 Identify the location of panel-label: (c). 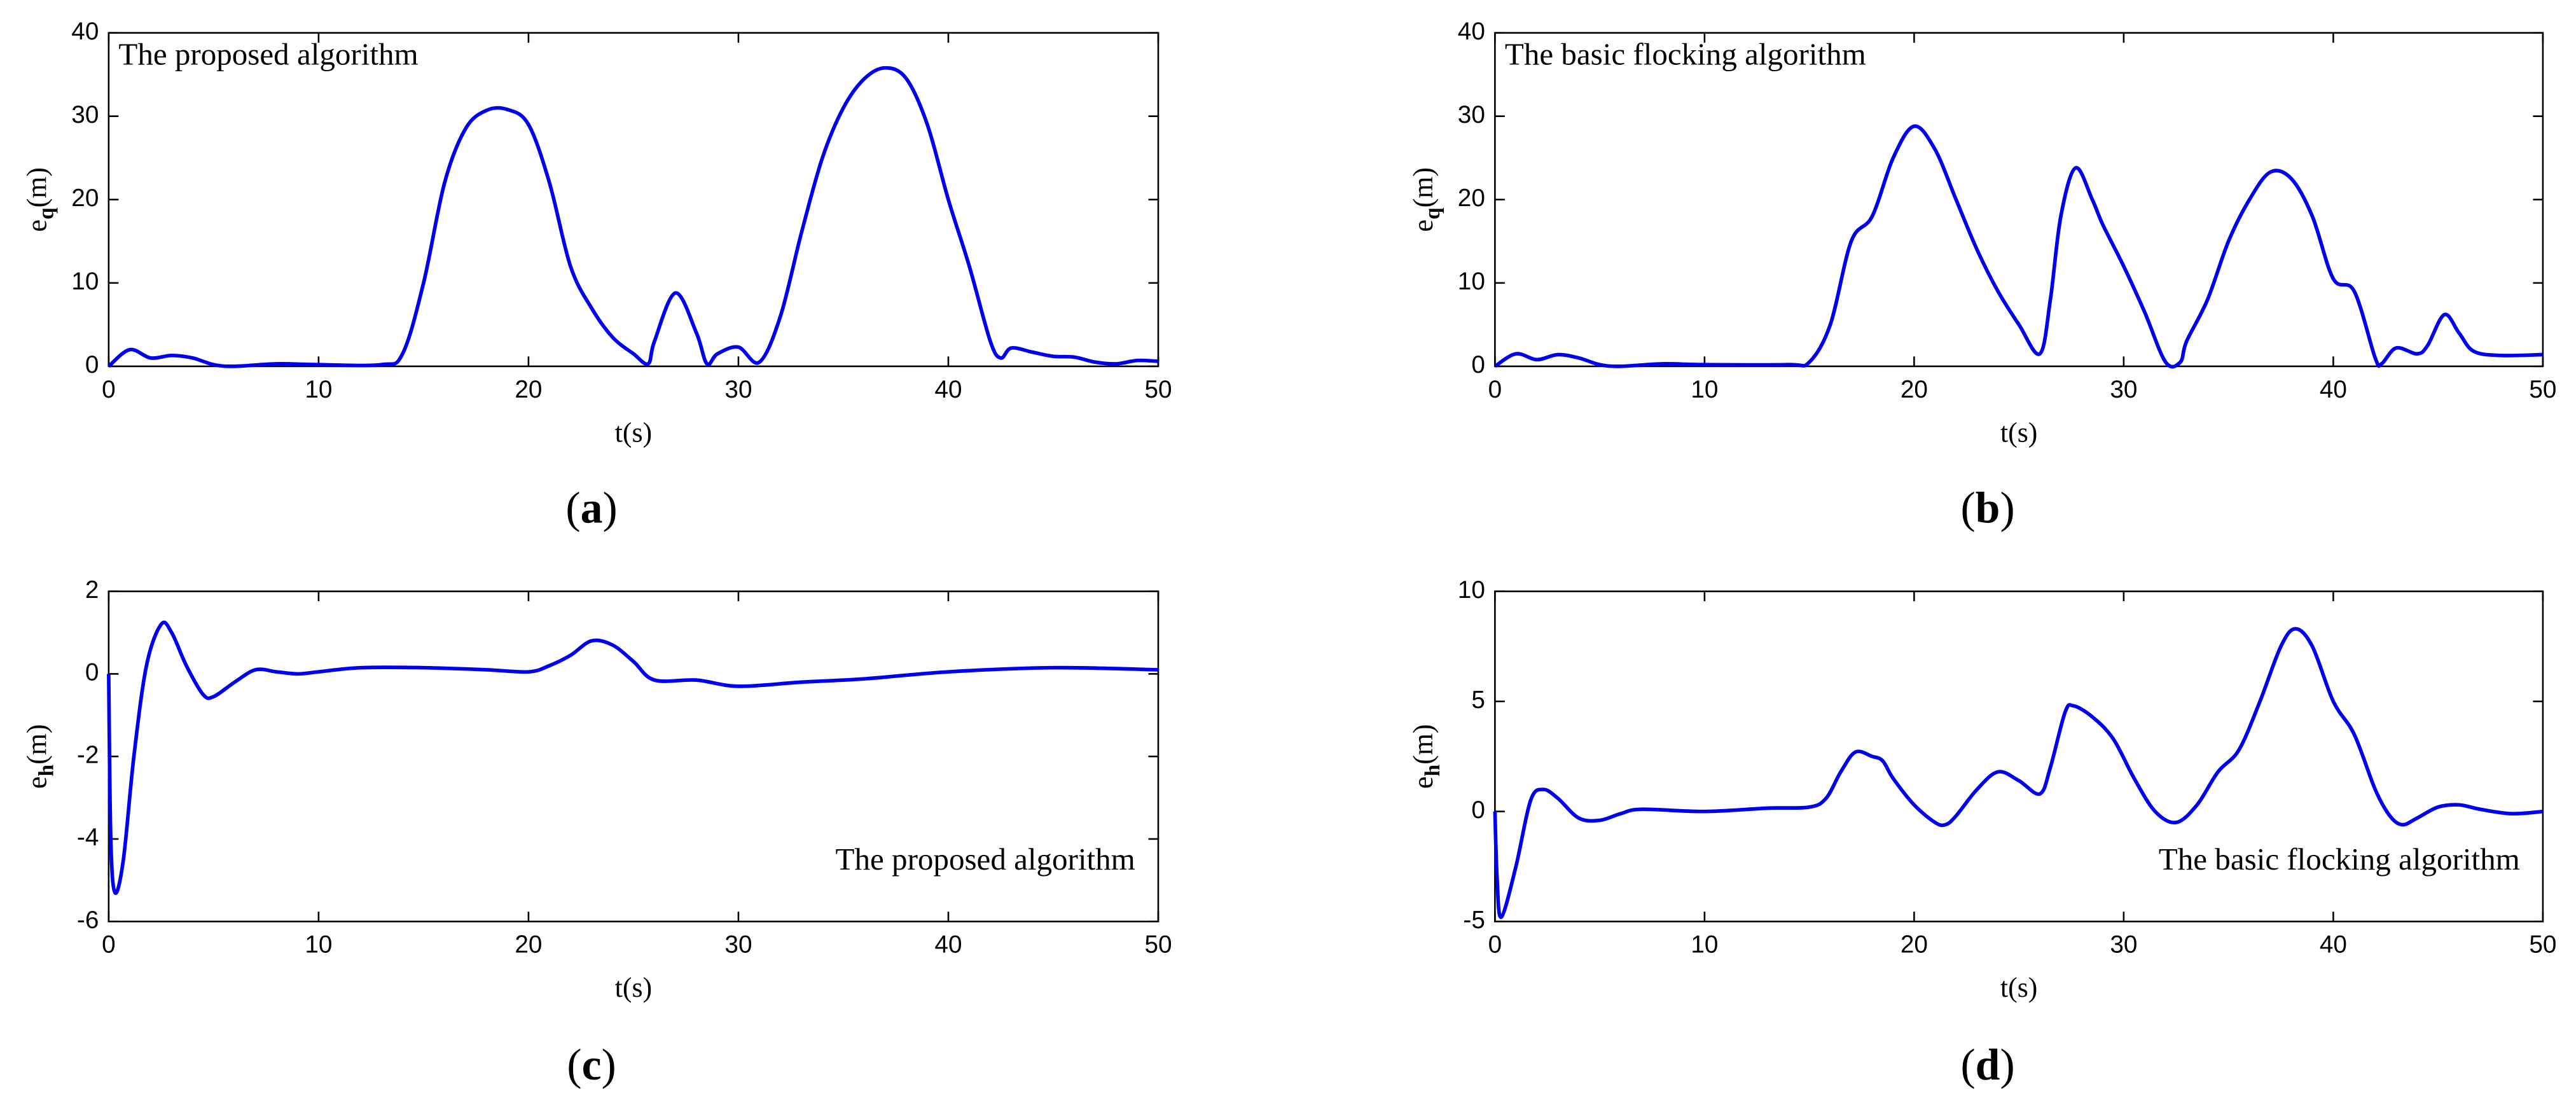
(591, 1065).